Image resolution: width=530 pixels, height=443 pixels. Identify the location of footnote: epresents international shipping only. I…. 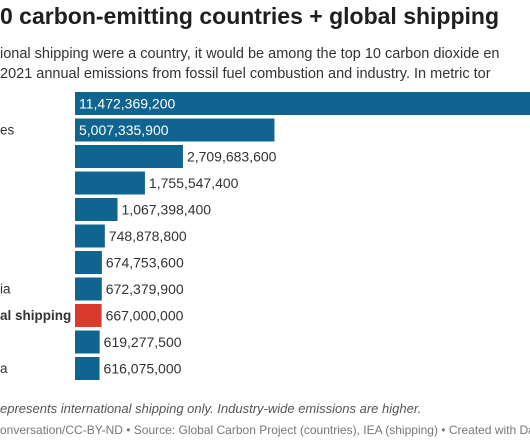
(211, 408).